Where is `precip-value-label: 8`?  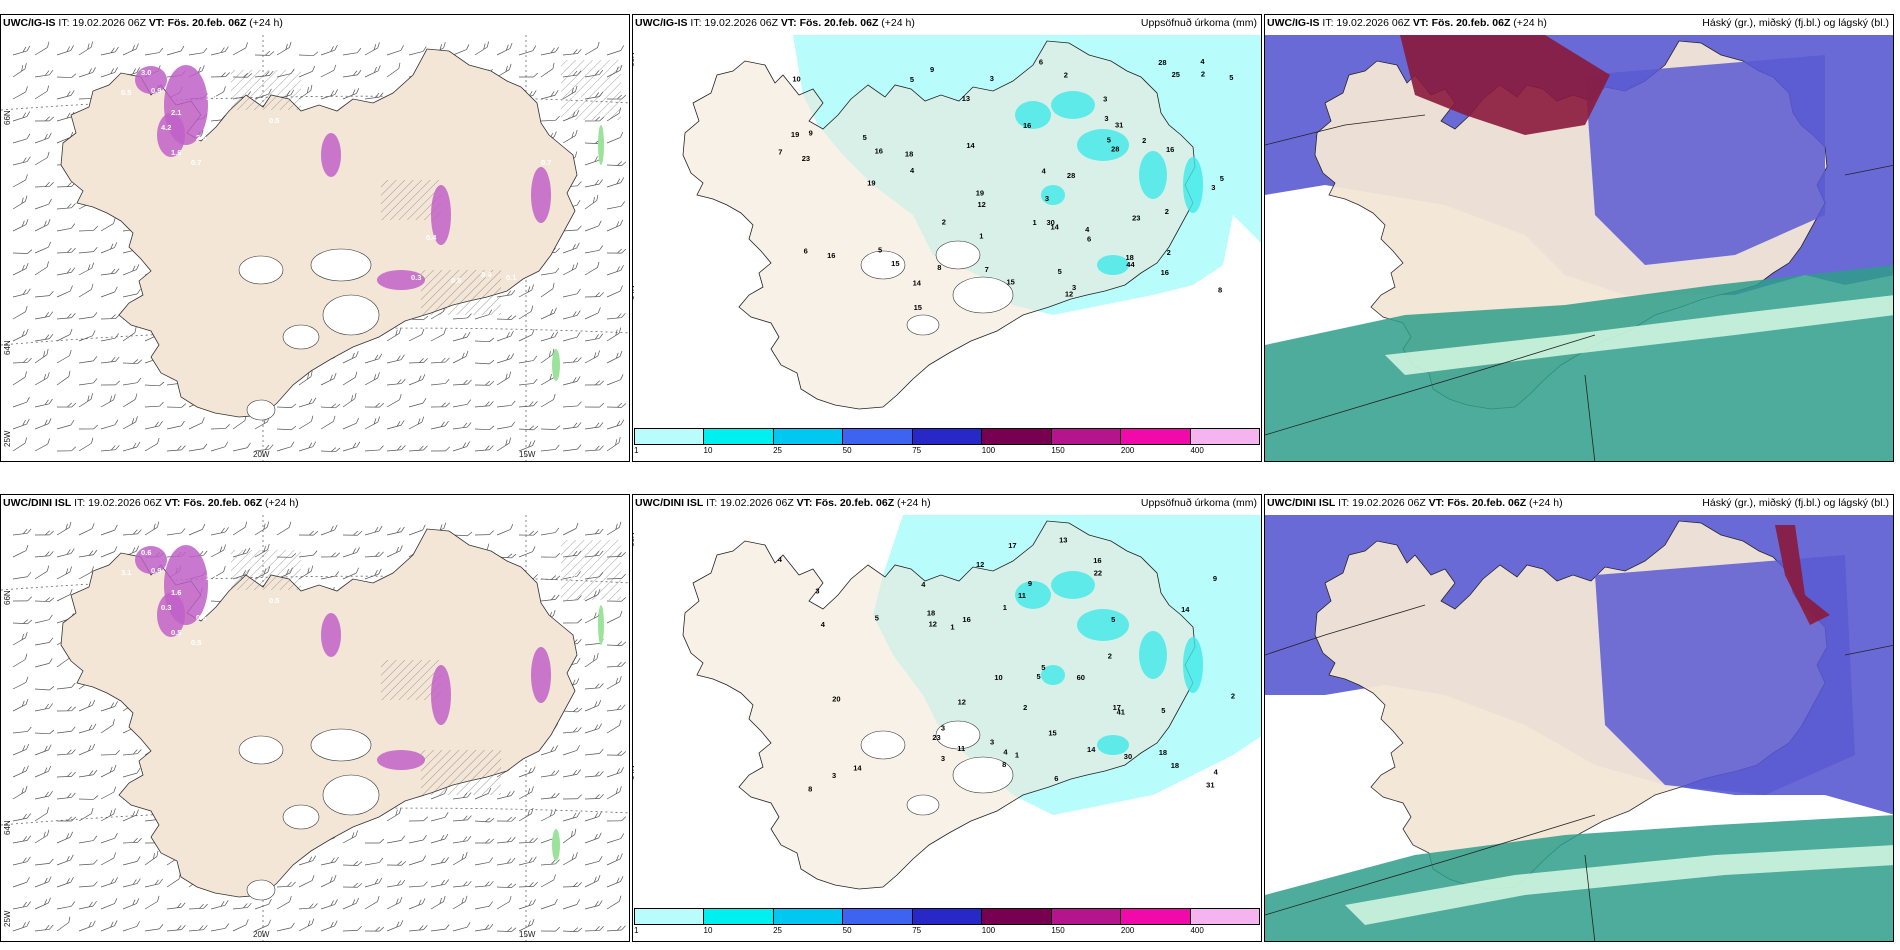 precip-value-label: 8 is located at coordinates (1220, 289).